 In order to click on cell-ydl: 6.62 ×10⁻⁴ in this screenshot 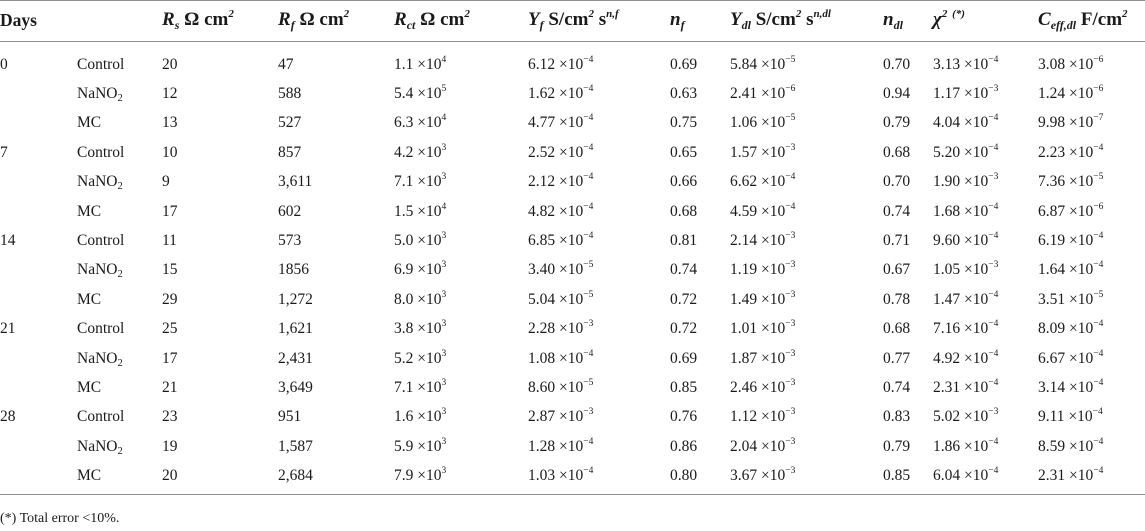, I will do `click(763, 181)`.